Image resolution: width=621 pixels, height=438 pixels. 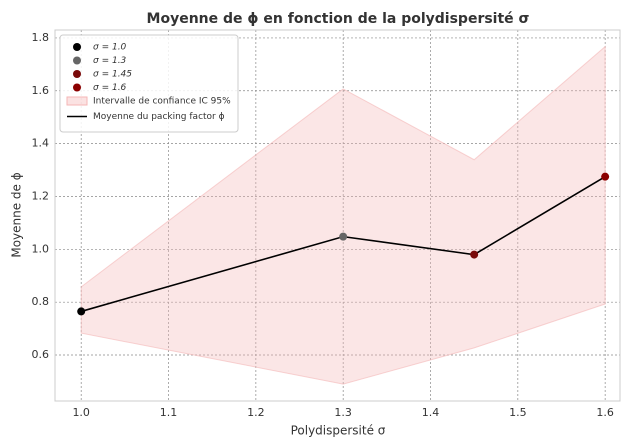 What do you see at coordinates (338, 431) in the screenshot?
I see `x-axis-label: Polydispersité σ` at bounding box center [338, 431].